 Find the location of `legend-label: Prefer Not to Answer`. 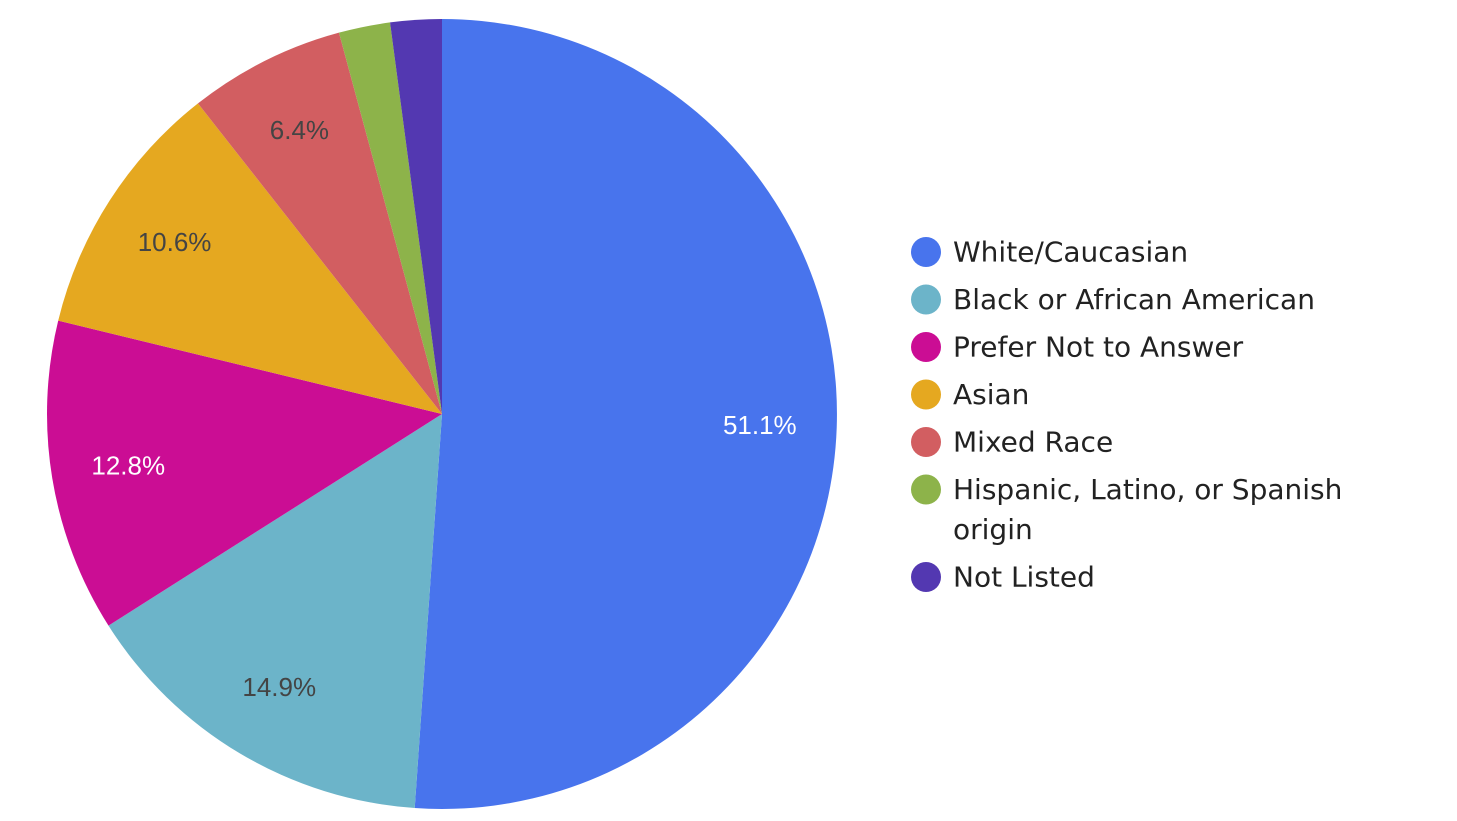

legend-label: Prefer Not to Answer is located at coordinates (1098, 347).